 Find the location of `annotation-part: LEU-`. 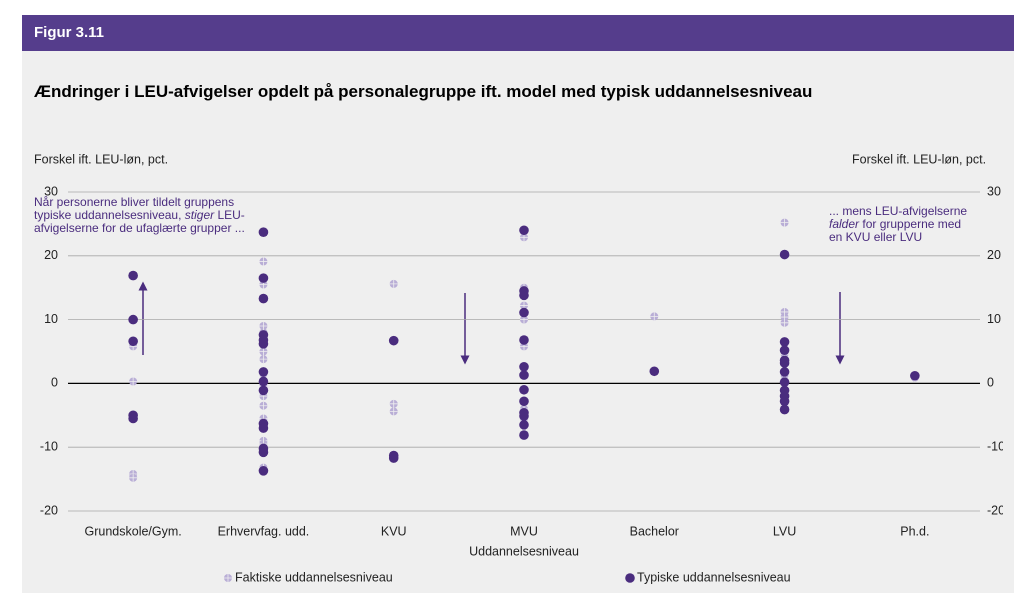

annotation-part: LEU- is located at coordinates (229, 215).